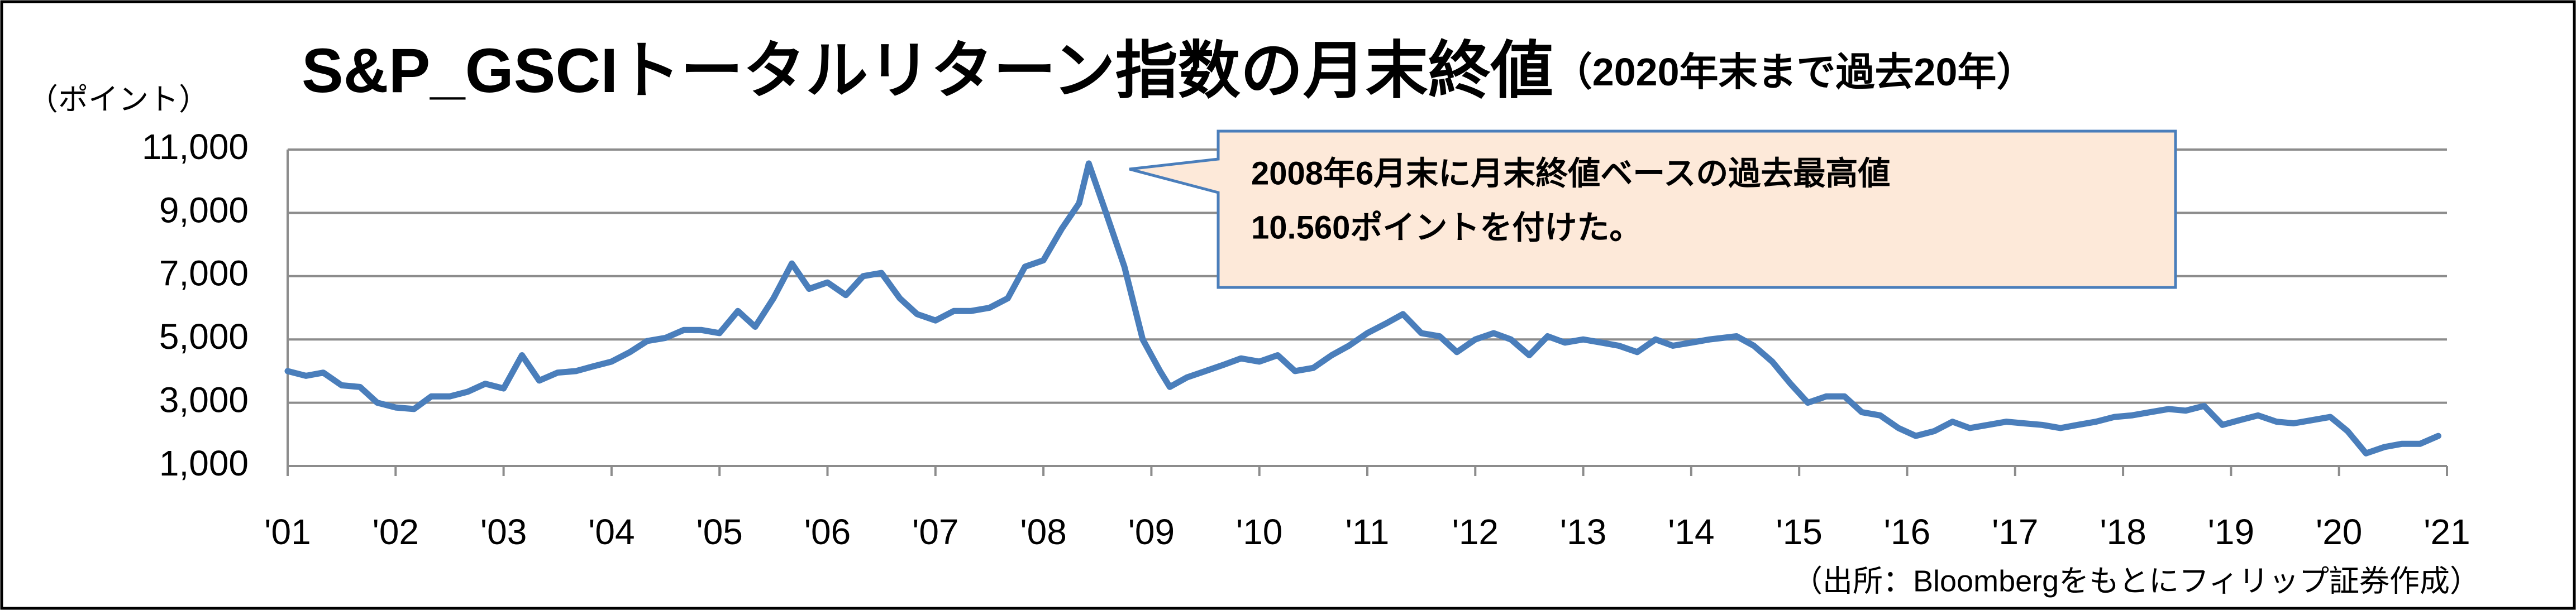 The height and width of the screenshot is (610, 2576). I want to click on x-tick-label: '09, so click(1151, 532).